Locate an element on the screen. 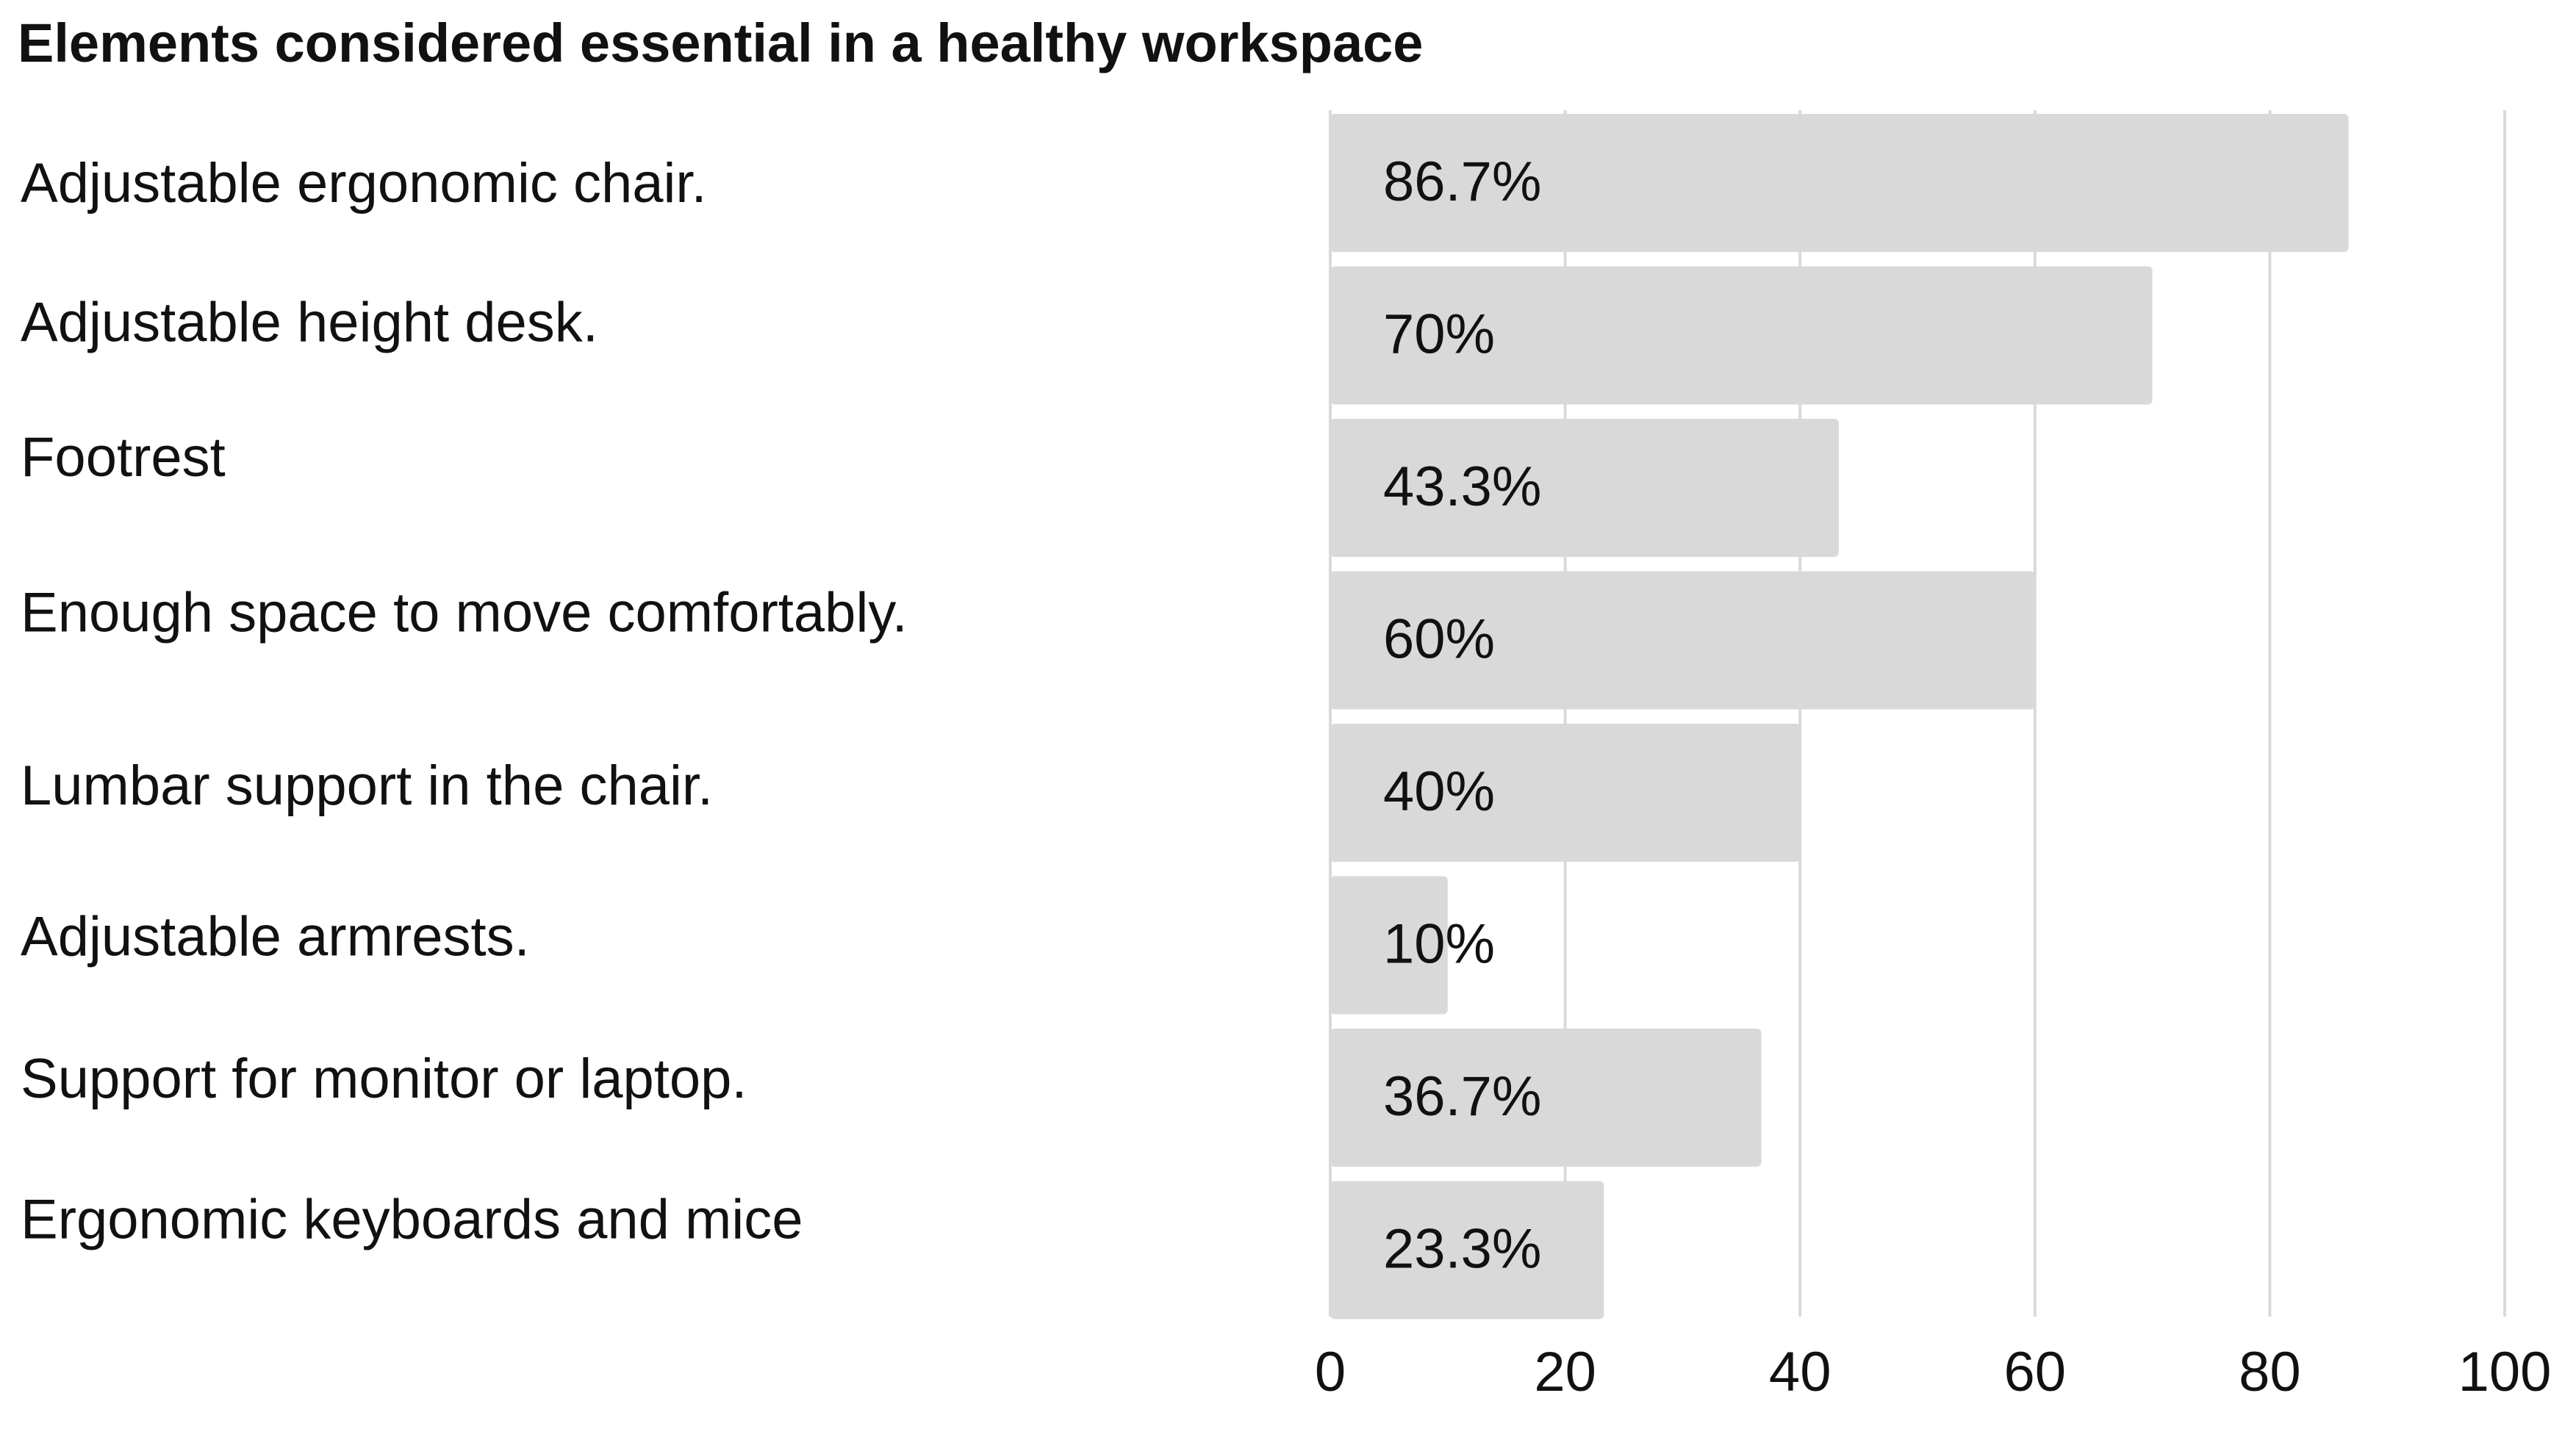 The width and height of the screenshot is (2576, 1429). data-label: 43.3% is located at coordinates (1462, 487).